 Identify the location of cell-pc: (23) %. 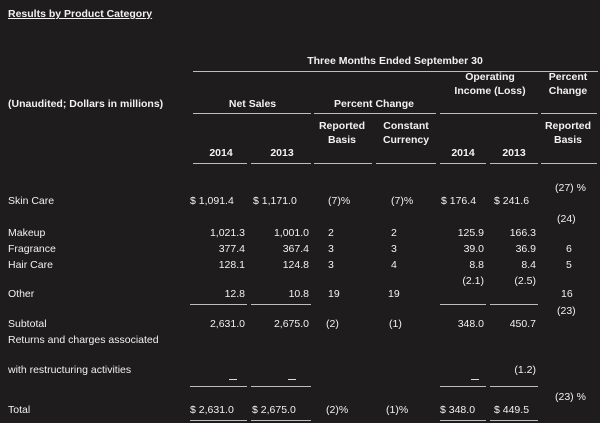
(570, 397).